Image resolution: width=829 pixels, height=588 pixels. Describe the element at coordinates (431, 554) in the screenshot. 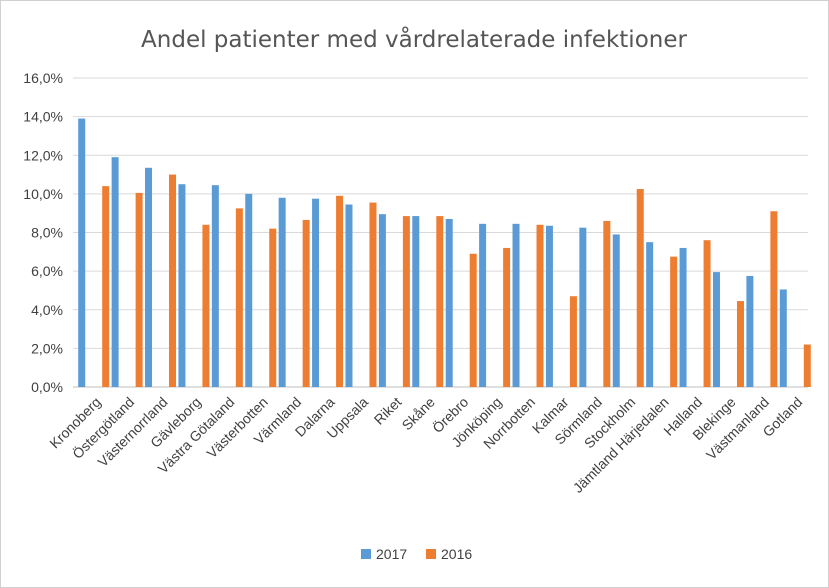

I see `legend-swatch-2016` at that location.